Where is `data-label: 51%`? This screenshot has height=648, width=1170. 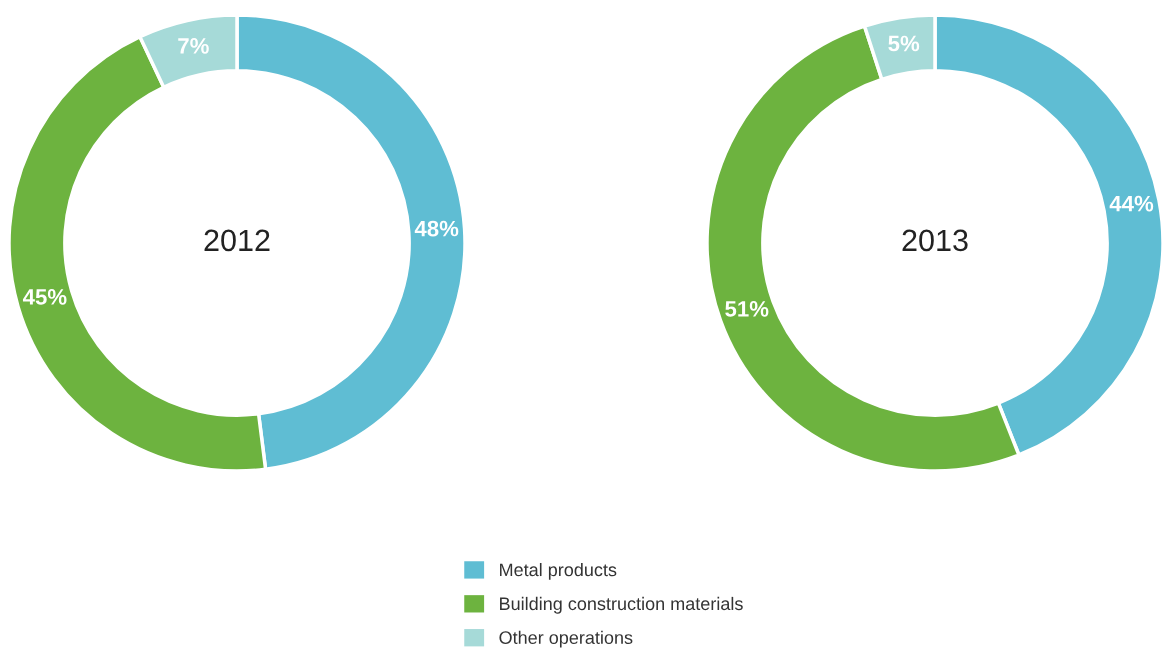
data-label: 51% is located at coordinates (747, 309).